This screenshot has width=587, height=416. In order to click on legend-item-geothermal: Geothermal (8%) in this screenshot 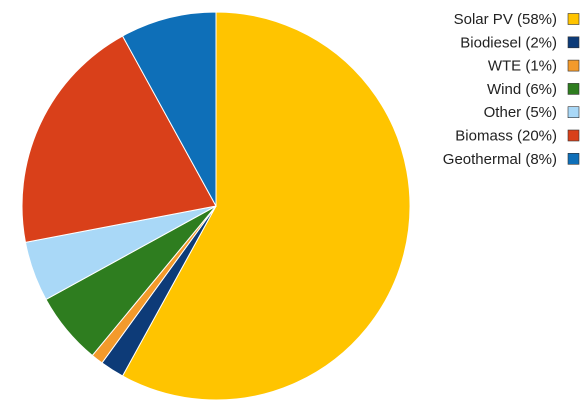, I will do `click(511, 159)`.